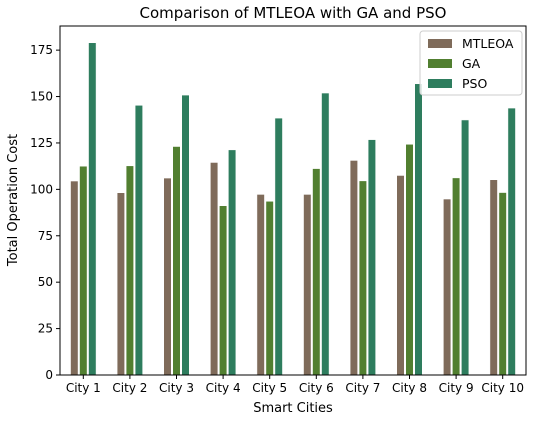  What do you see at coordinates (456, 388) in the screenshot?
I see `x-tick-label: City 9` at bounding box center [456, 388].